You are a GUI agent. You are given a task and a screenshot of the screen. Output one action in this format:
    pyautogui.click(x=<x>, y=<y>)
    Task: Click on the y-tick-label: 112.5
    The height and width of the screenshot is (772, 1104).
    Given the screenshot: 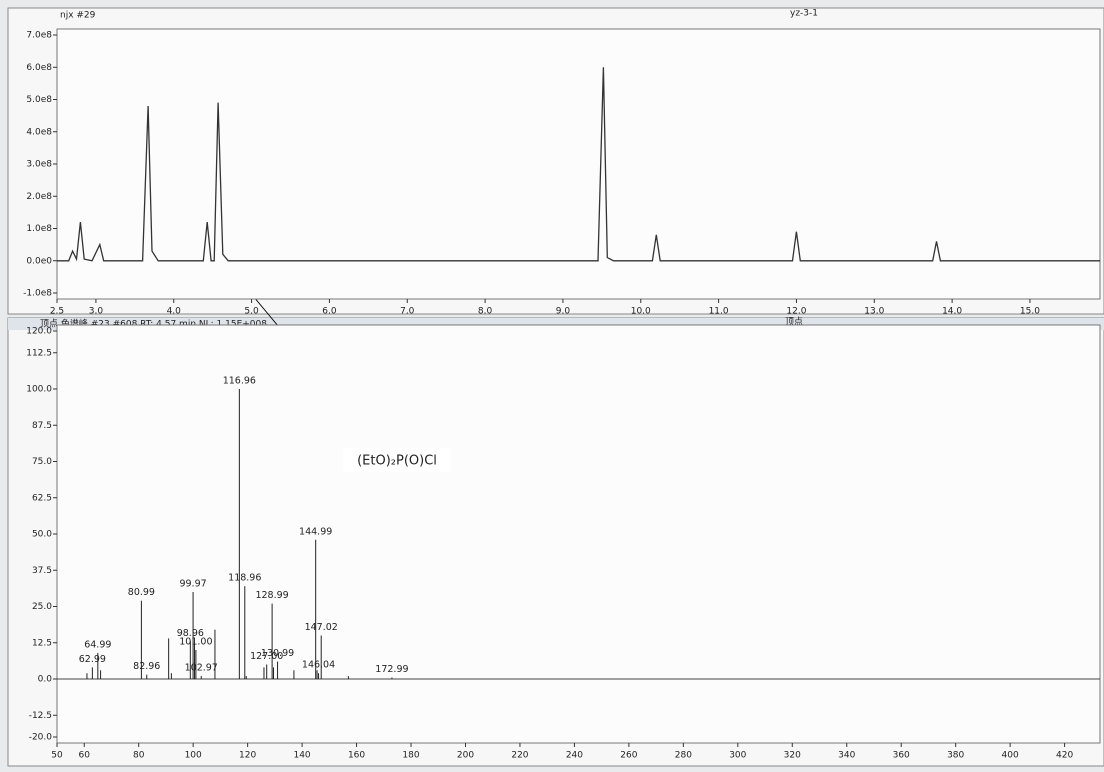 What is the action you would take?
    pyautogui.click(x=39, y=353)
    